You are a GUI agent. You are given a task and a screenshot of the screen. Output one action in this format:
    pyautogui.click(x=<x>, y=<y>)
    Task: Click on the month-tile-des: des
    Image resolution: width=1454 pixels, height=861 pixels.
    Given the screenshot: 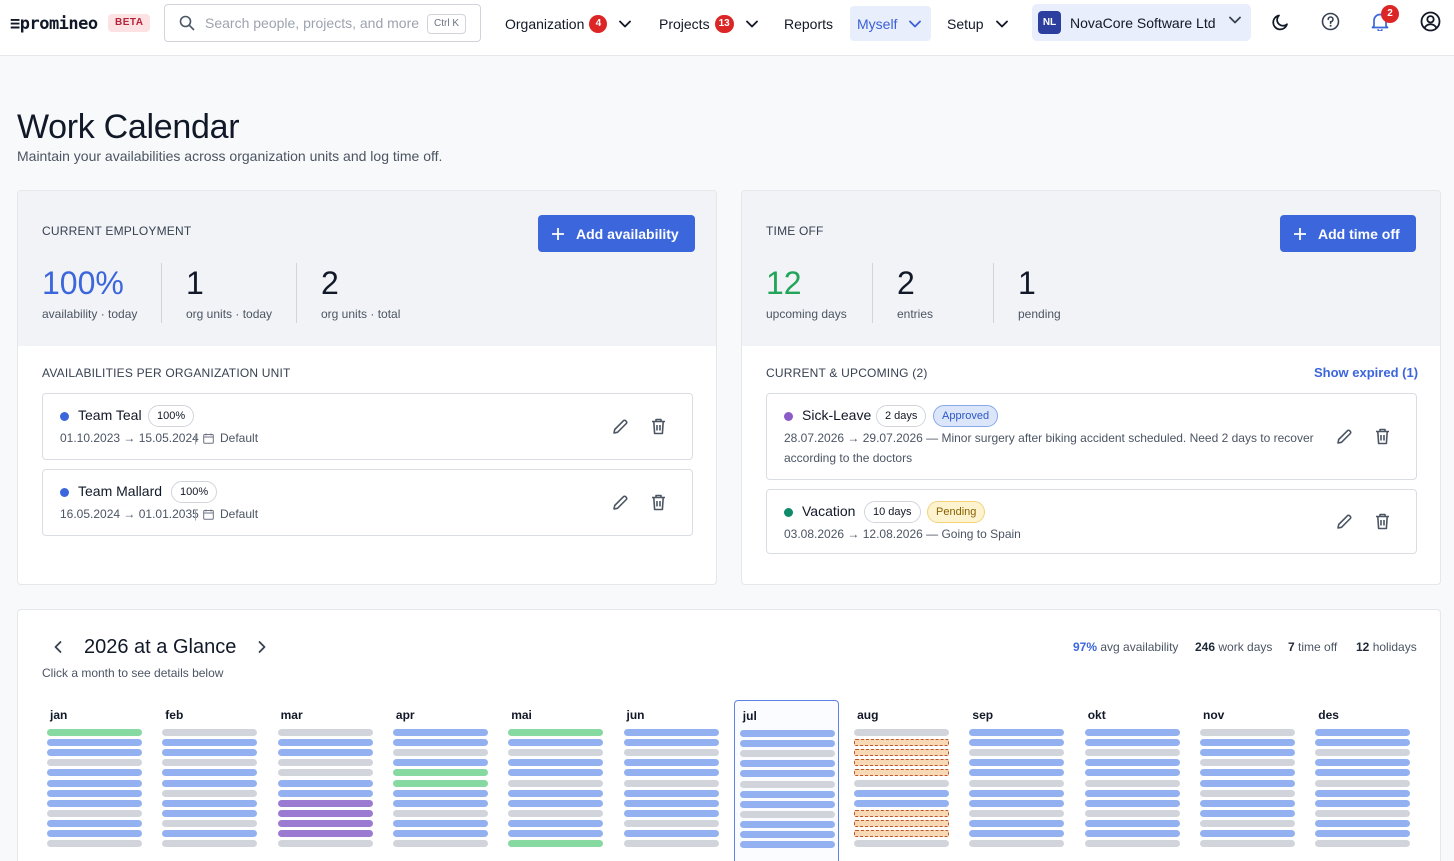 What is the action you would take?
    pyautogui.click(x=1362, y=780)
    